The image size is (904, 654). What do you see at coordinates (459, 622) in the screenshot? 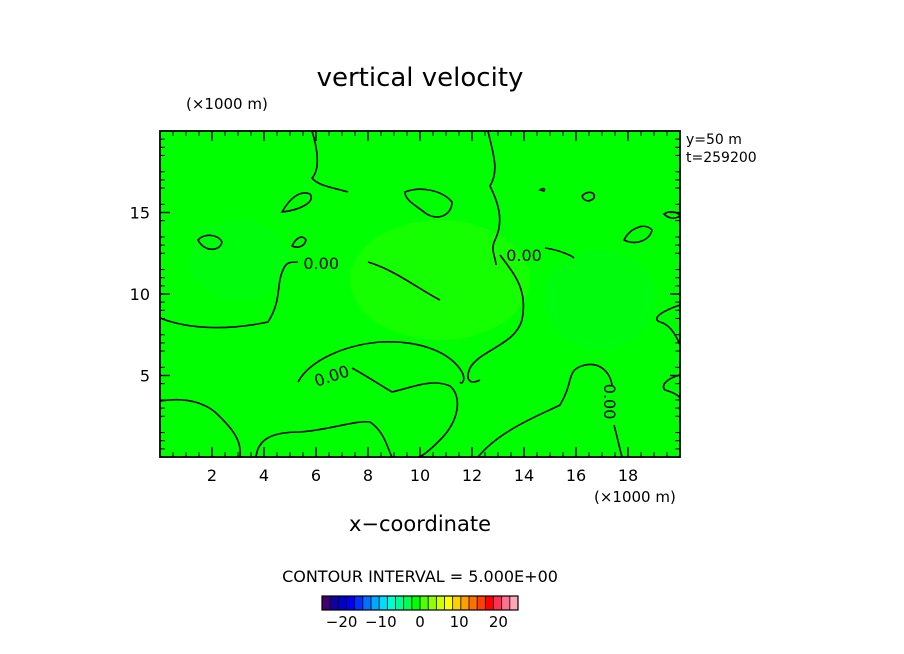
I see `colorbar-tick-label: 10` at bounding box center [459, 622].